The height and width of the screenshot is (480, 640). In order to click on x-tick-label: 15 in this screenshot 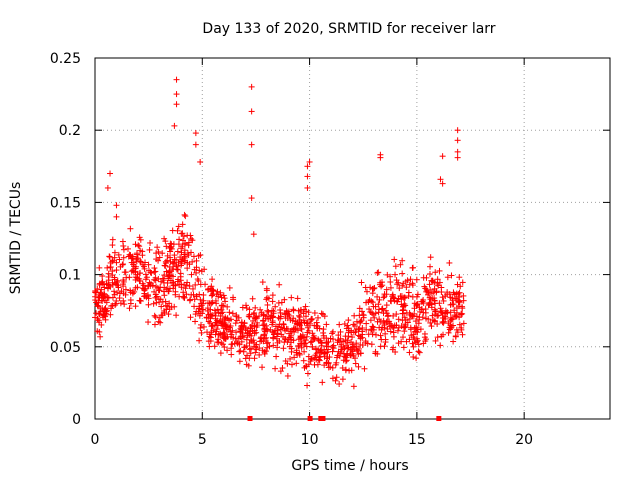, I will do `click(417, 440)`.